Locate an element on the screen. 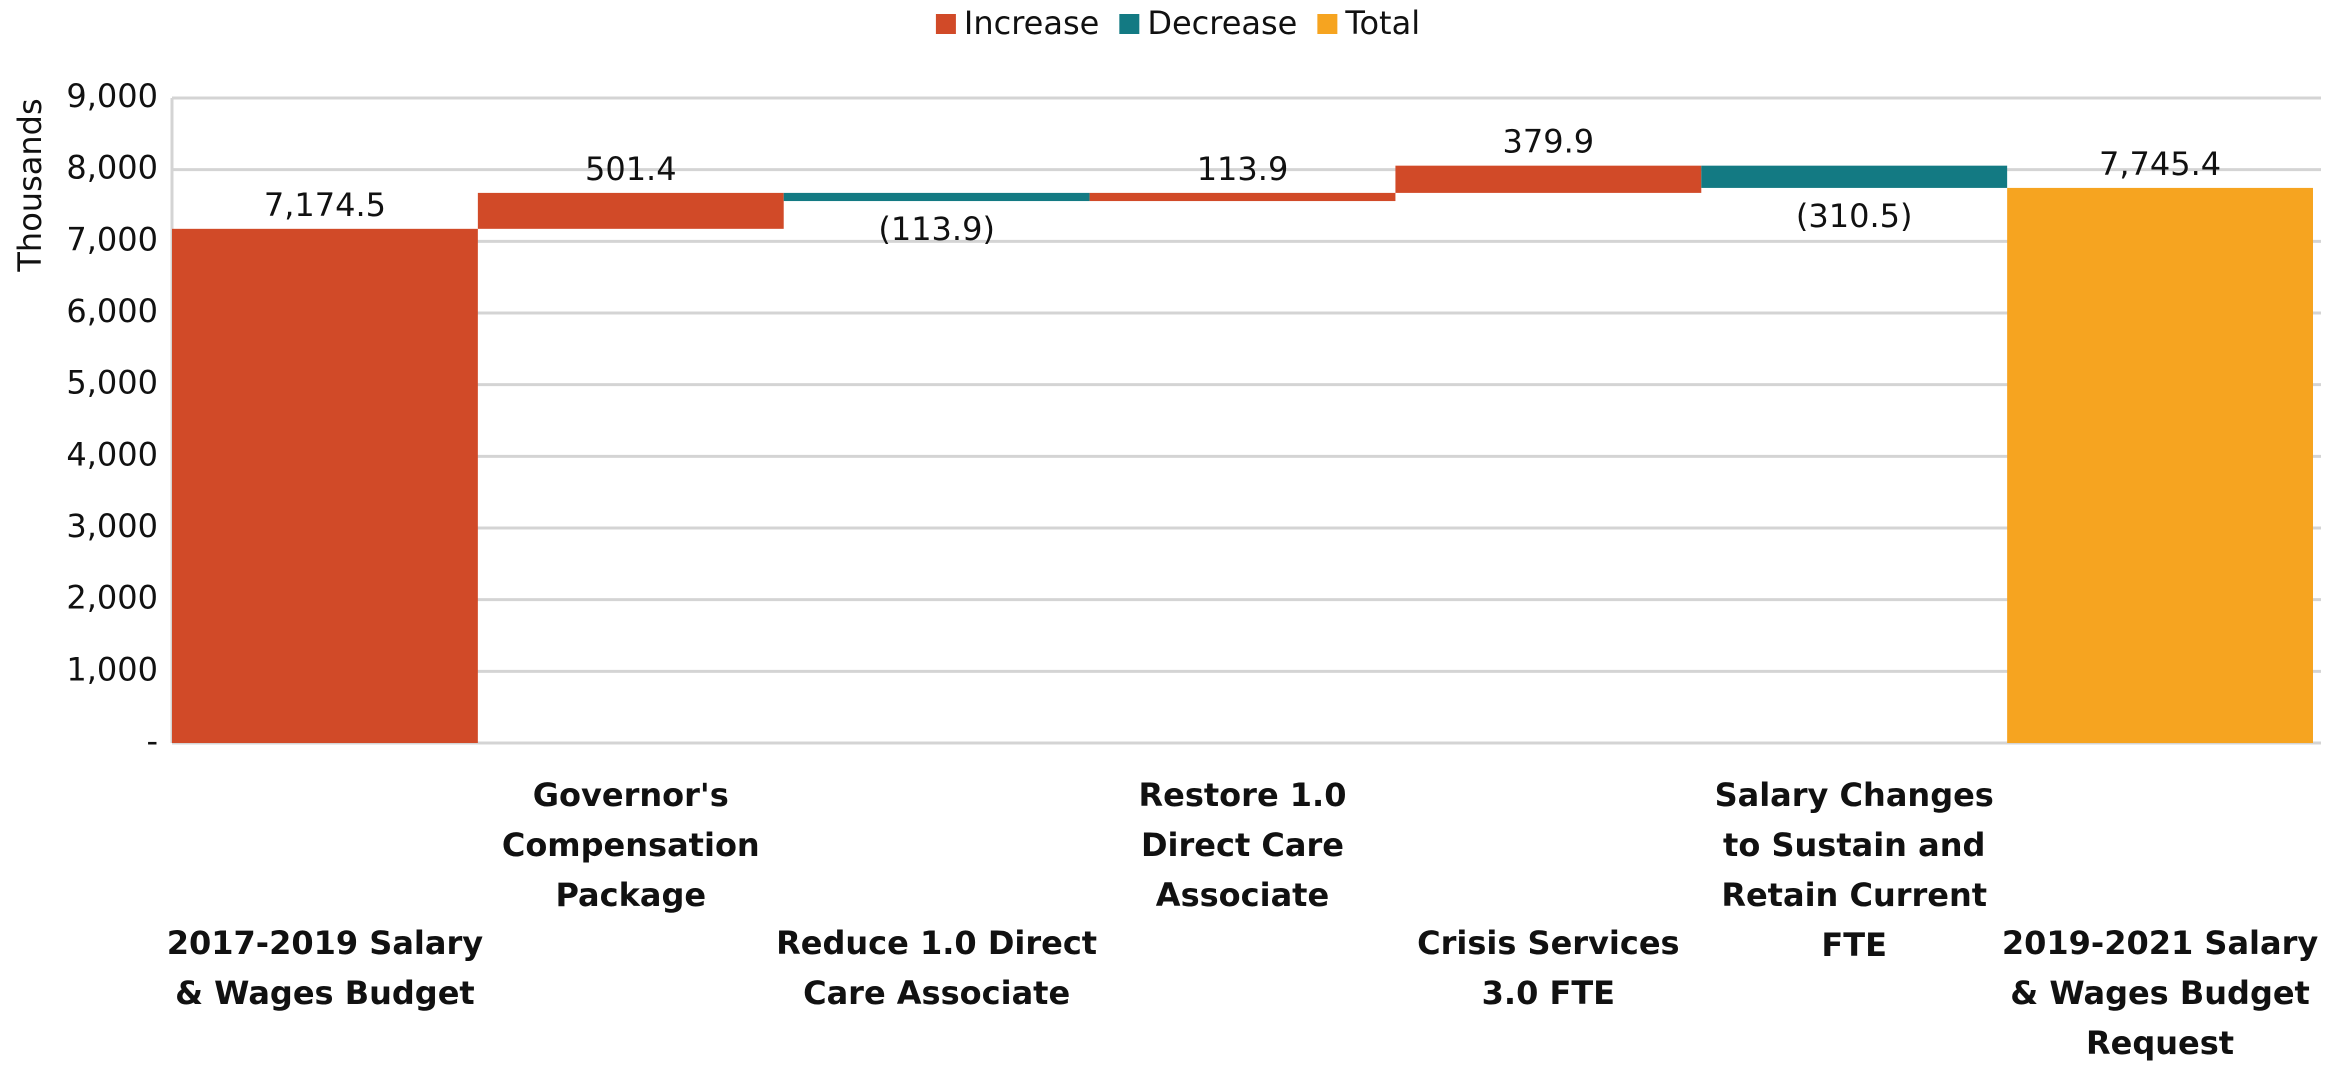 The width and height of the screenshot is (2328, 1066). value-label: 113.9 is located at coordinates (1243, 169).